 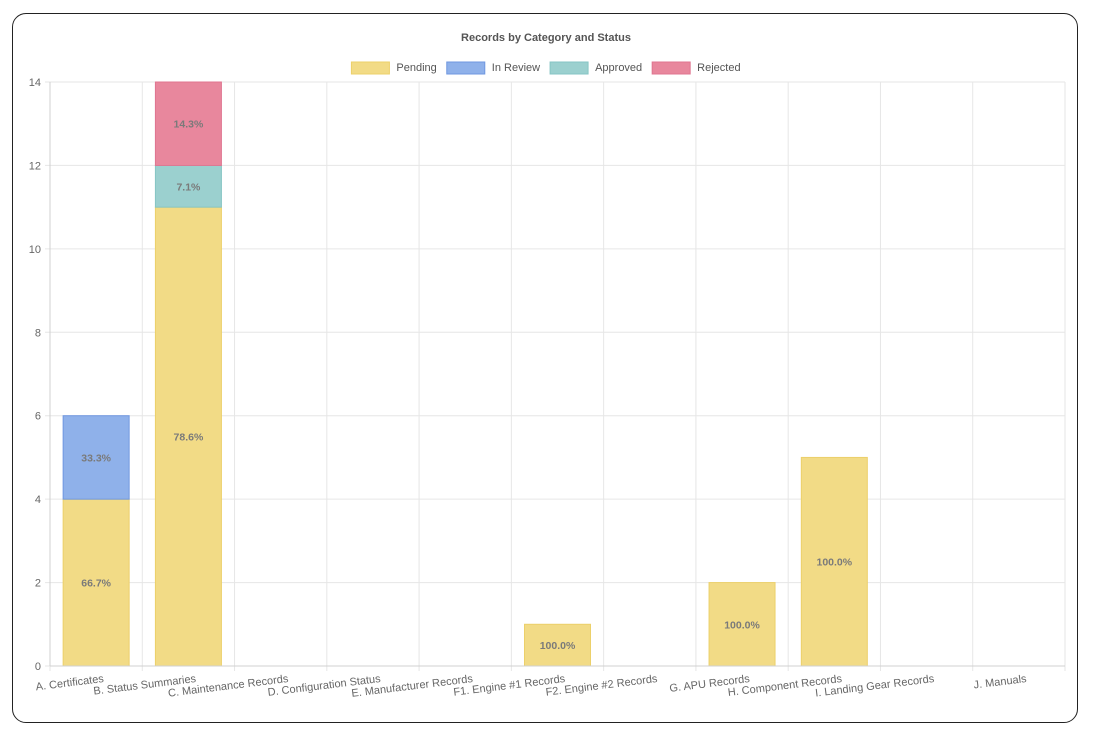 What do you see at coordinates (38, 500) in the screenshot?
I see `y-tick-label: 4` at bounding box center [38, 500].